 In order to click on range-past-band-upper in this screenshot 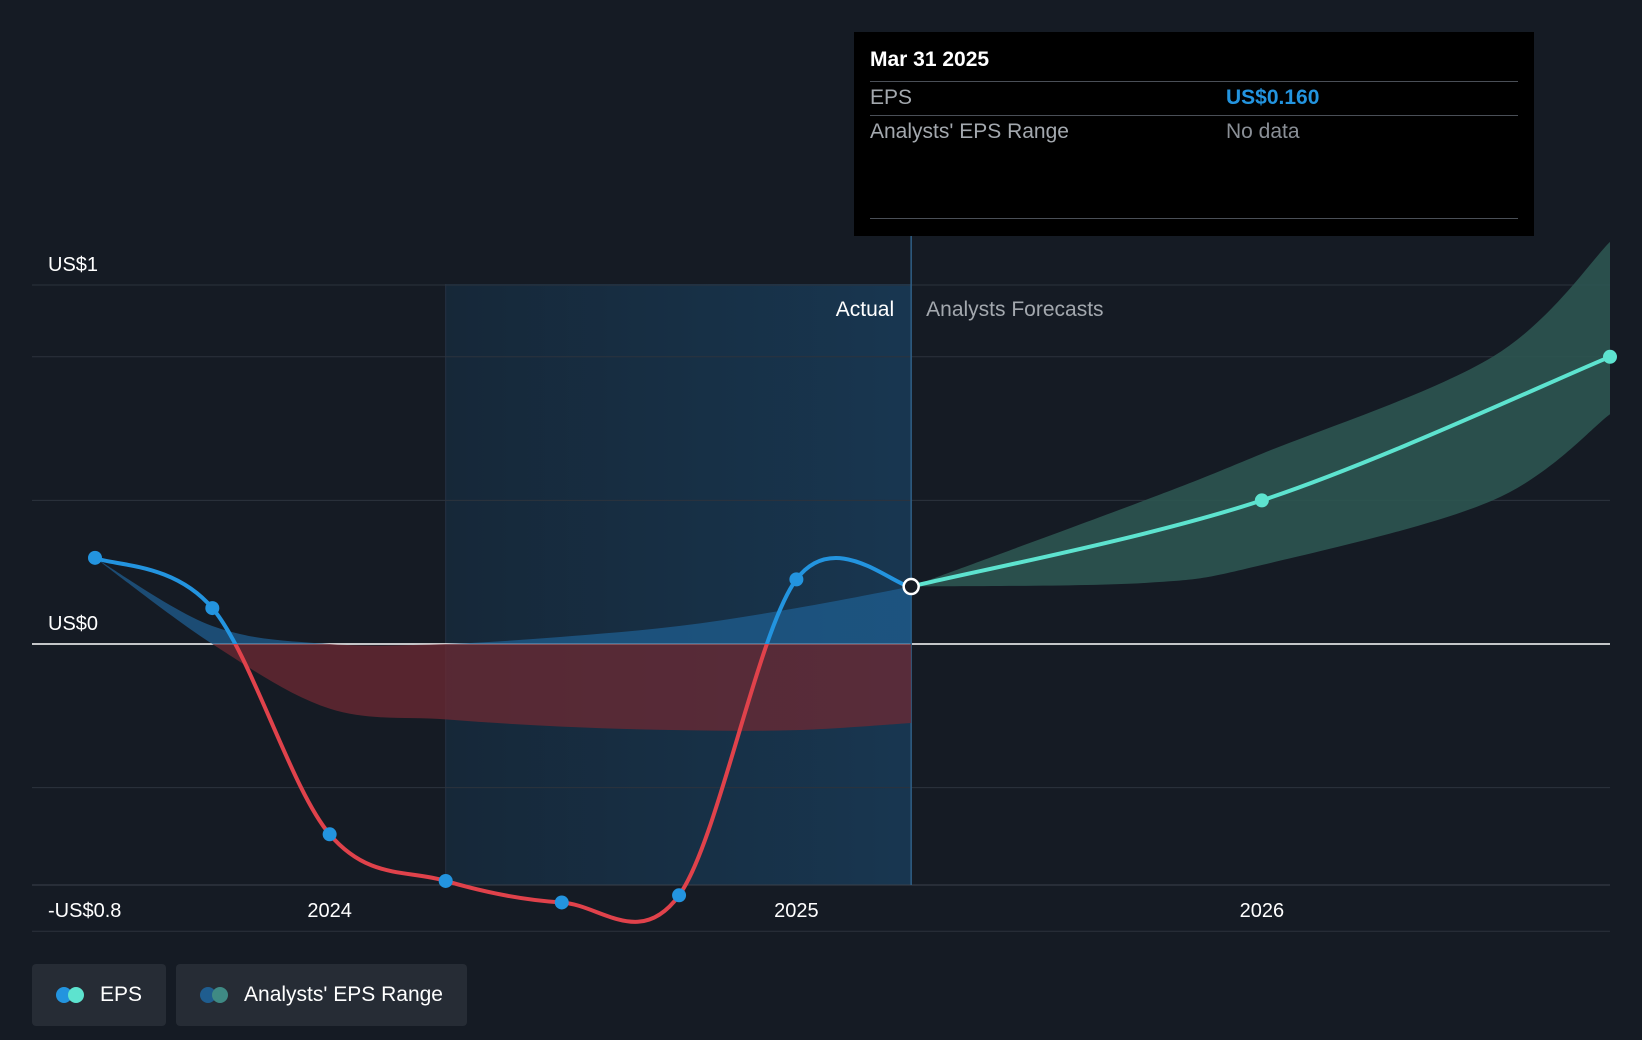, I will do `click(503, 600)`.